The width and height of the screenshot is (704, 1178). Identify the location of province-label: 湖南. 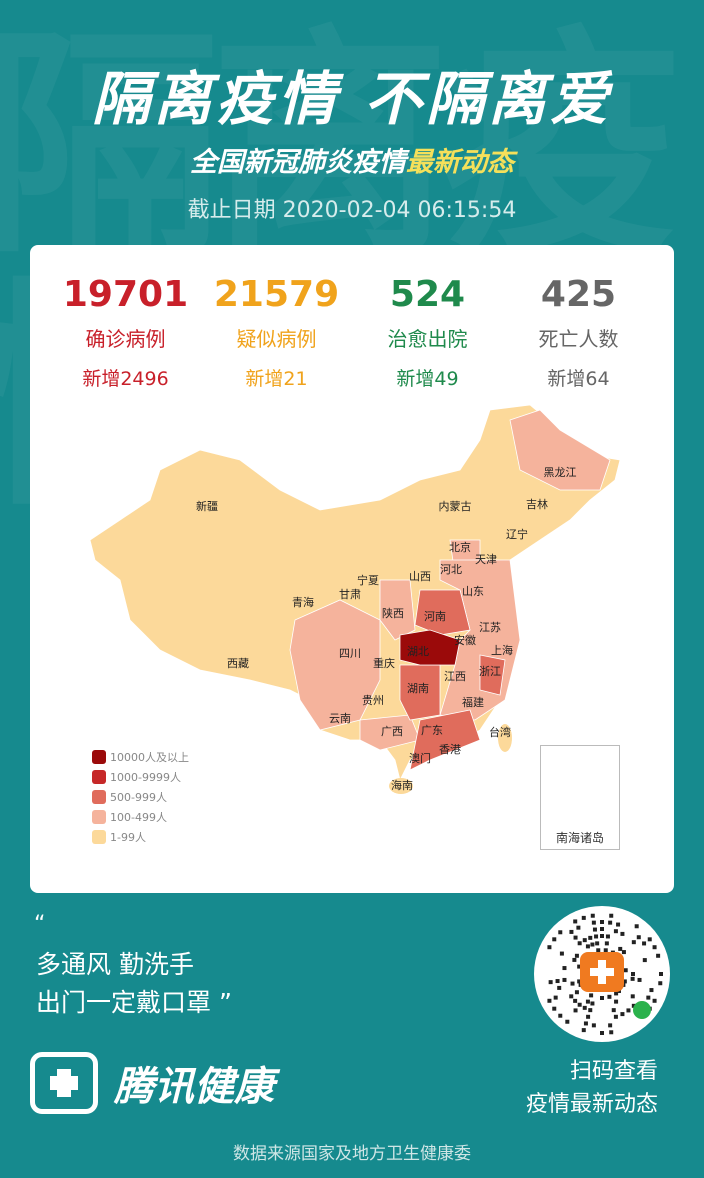
(418, 688).